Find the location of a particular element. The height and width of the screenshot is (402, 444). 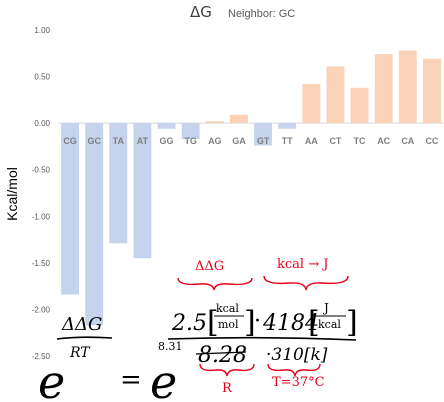

r-value-crossed: 8.28 is located at coordinates (222, 355).